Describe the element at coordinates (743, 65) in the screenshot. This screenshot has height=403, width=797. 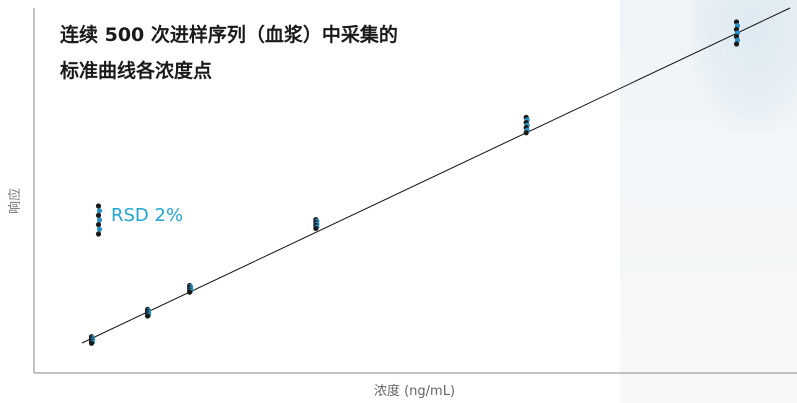
I see `background-photo-highlight` at that location.